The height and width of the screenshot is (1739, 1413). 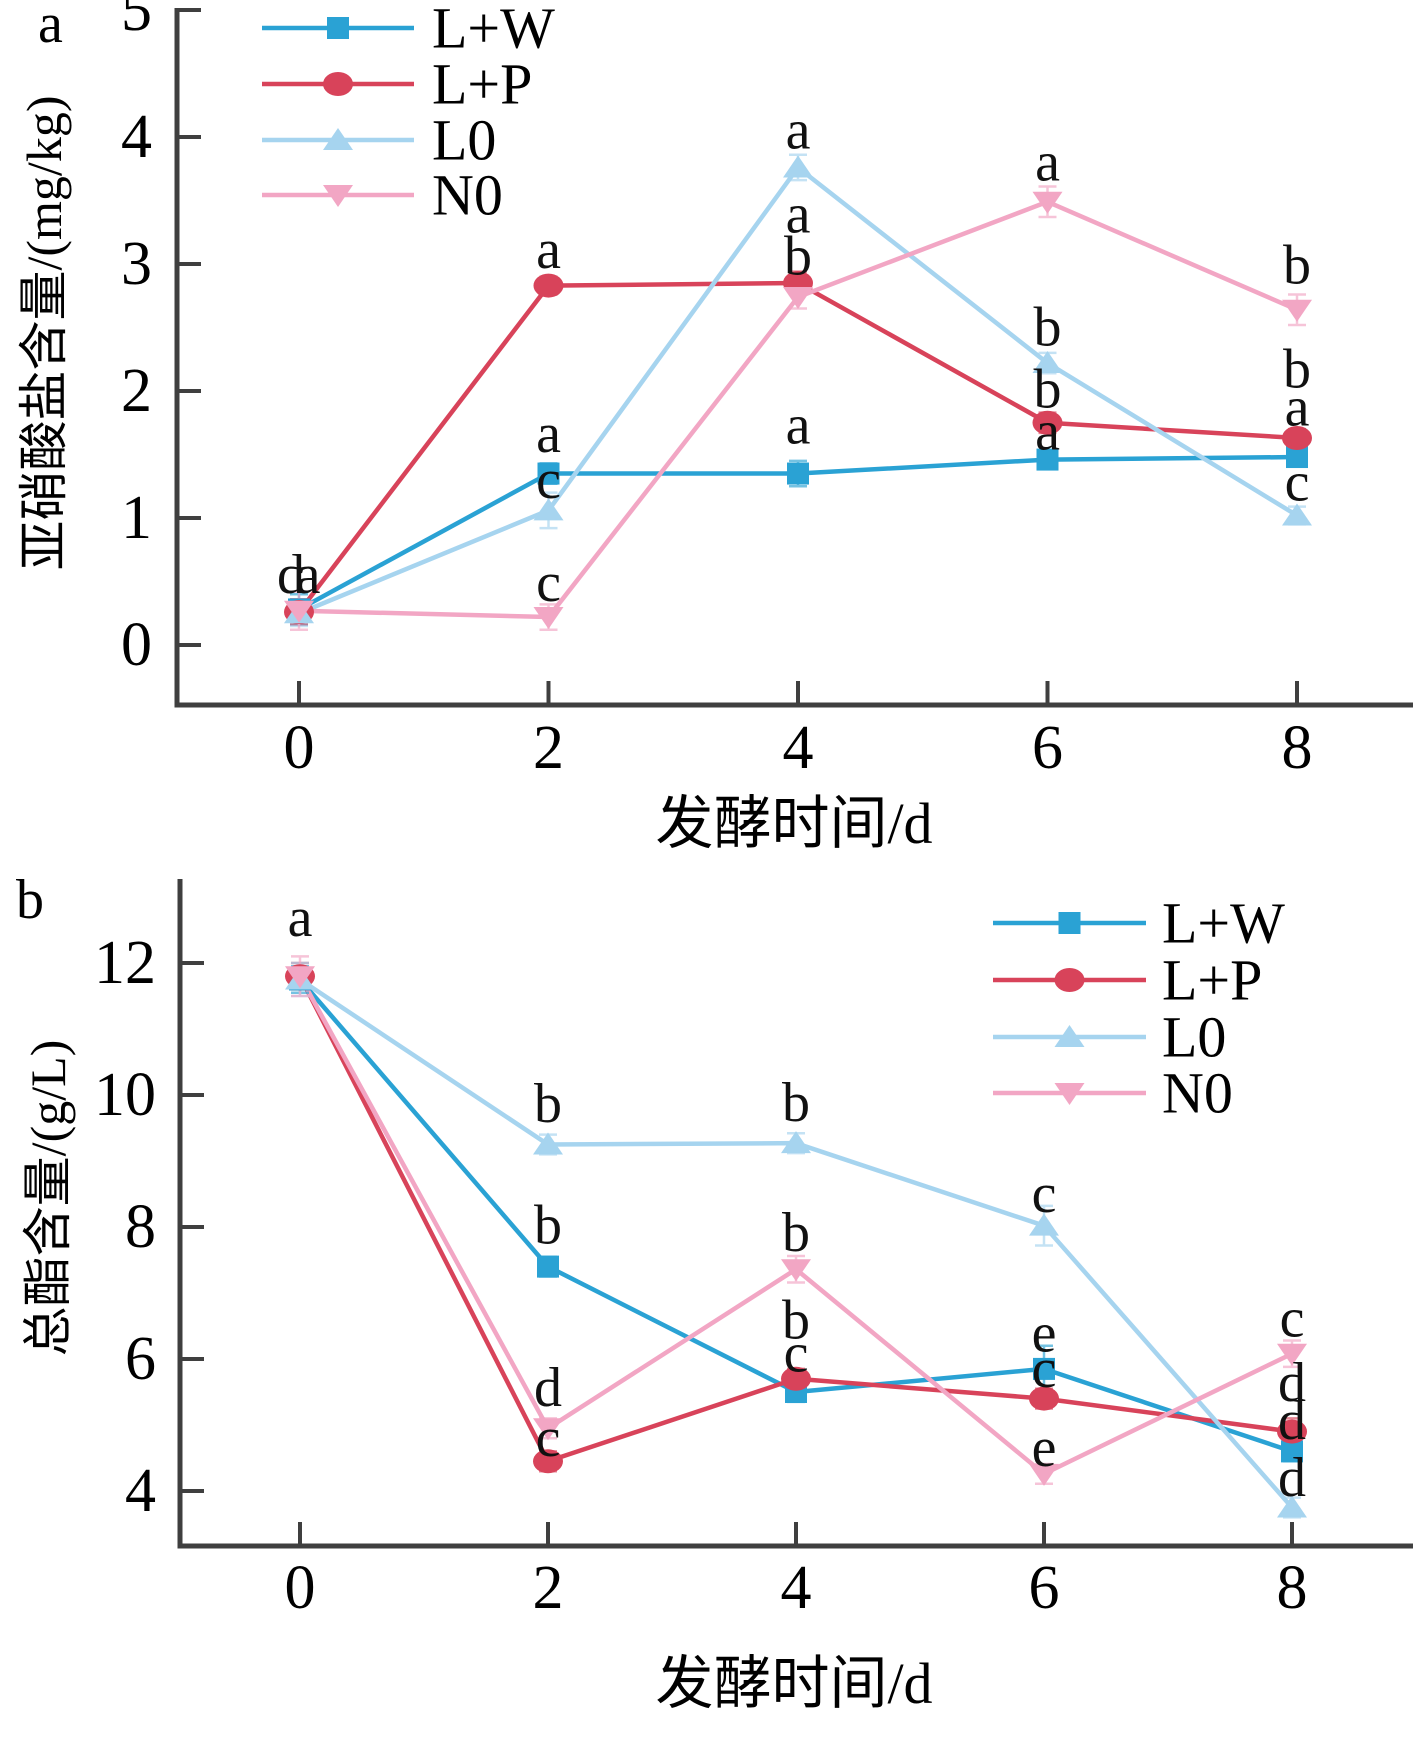 What do you see at coordinates (548, 509) in the screenshot?
I see `data-point-L0-day2` at bounding box center [548, 509].